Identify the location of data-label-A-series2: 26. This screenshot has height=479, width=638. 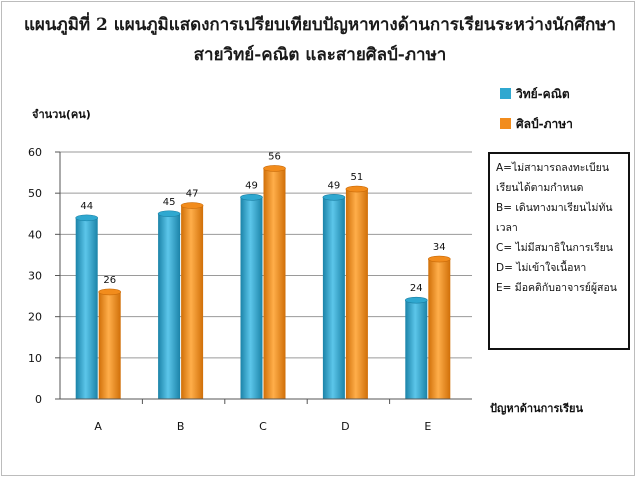
(109, 280).